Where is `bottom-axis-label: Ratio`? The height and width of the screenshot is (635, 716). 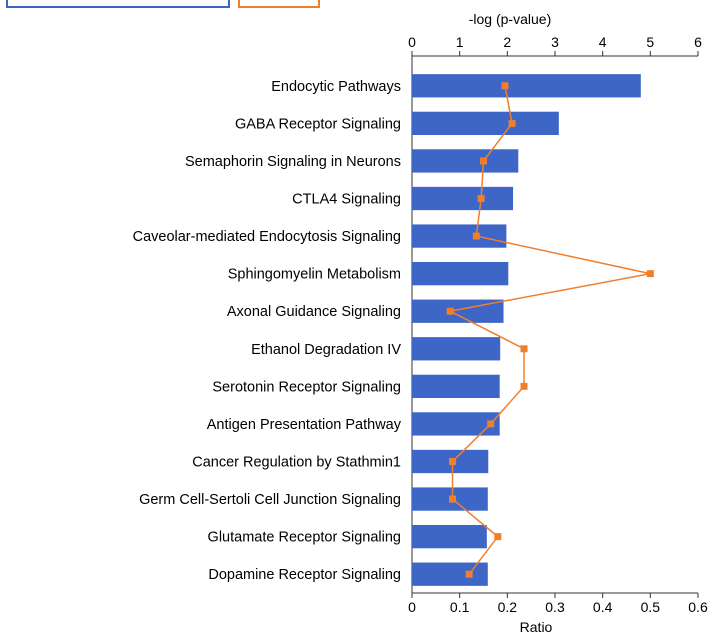
bottom-axis-label: Ratio is located at coordinates (536, 627).